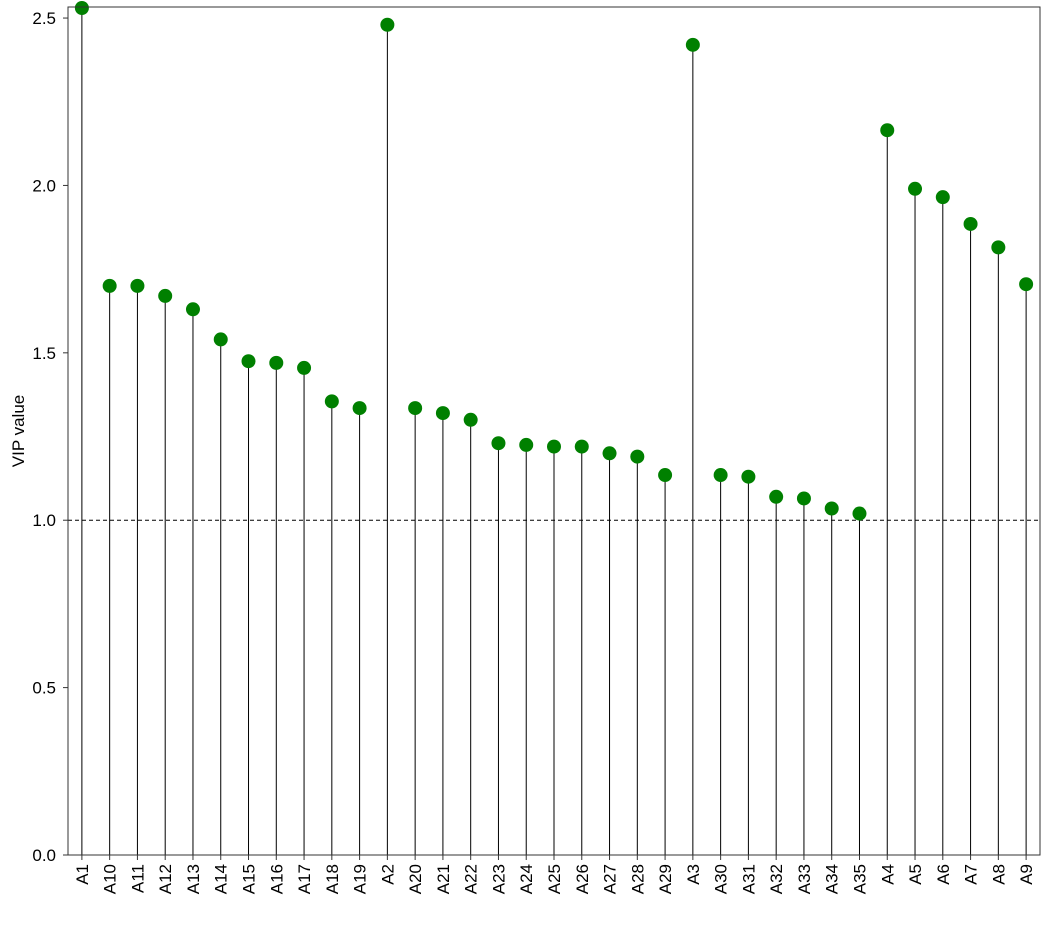 Image resolution: width=1050 pixels, height=928 pixels. Describe the element at coordinates (998, 874) in the screenshot. I see `x-tick-label: A8` at that location.